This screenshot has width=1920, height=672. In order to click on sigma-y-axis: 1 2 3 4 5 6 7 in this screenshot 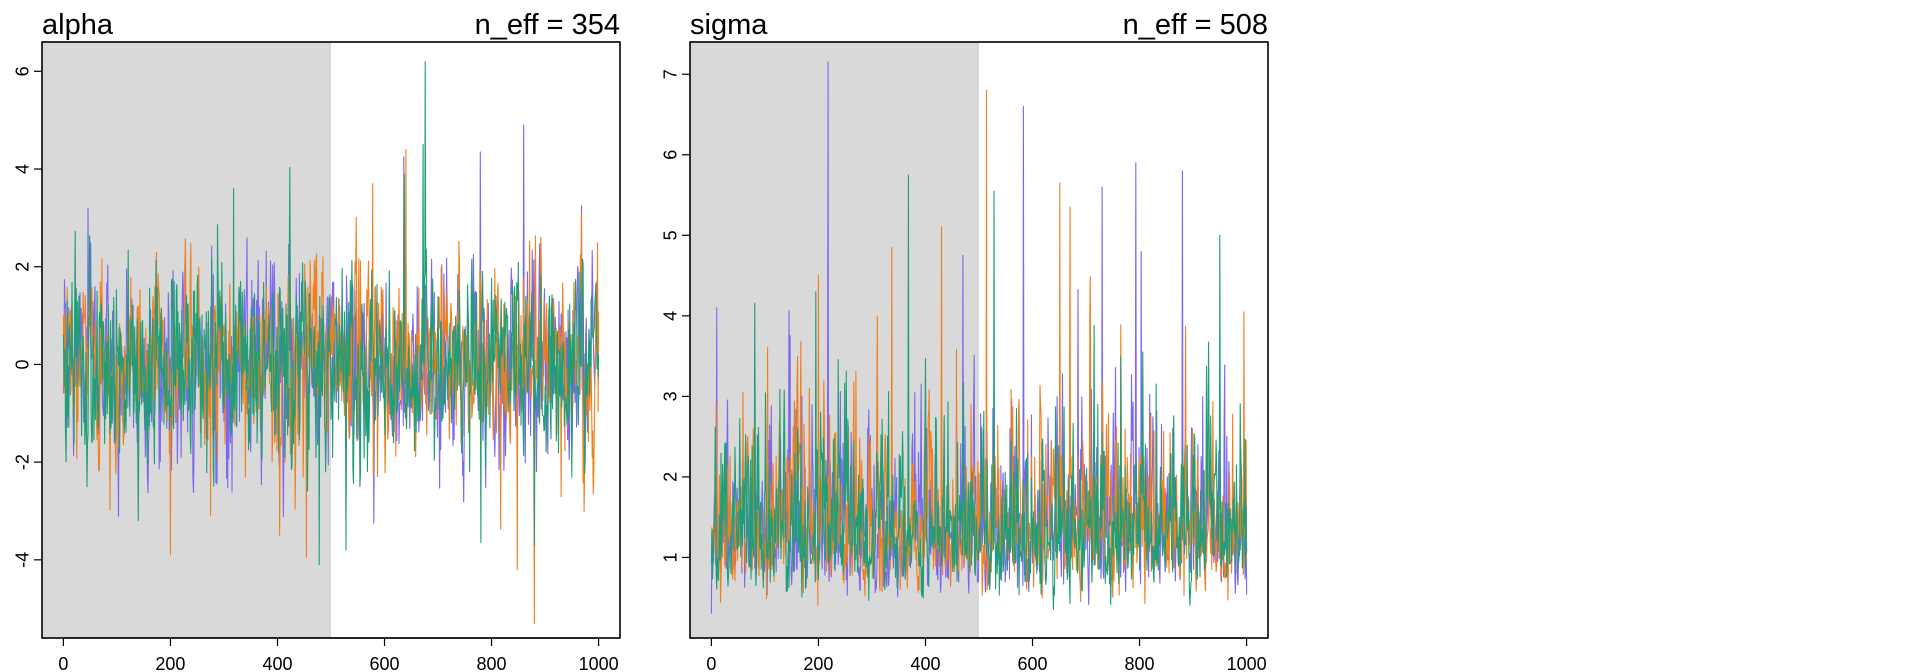, I will do `click(675, 315)`.